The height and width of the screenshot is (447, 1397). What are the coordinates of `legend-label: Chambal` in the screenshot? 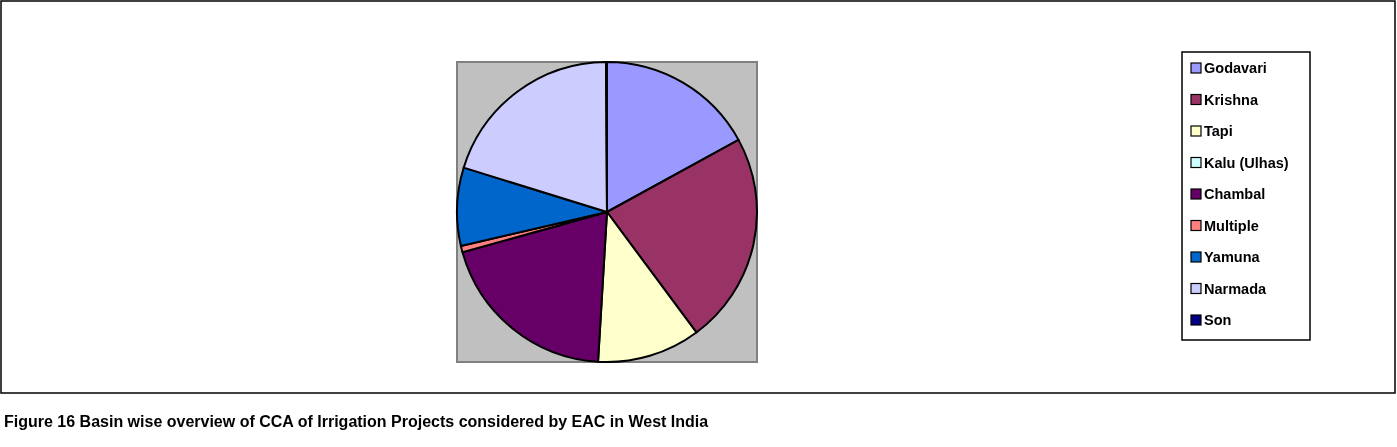 It's located at (1235, 194).